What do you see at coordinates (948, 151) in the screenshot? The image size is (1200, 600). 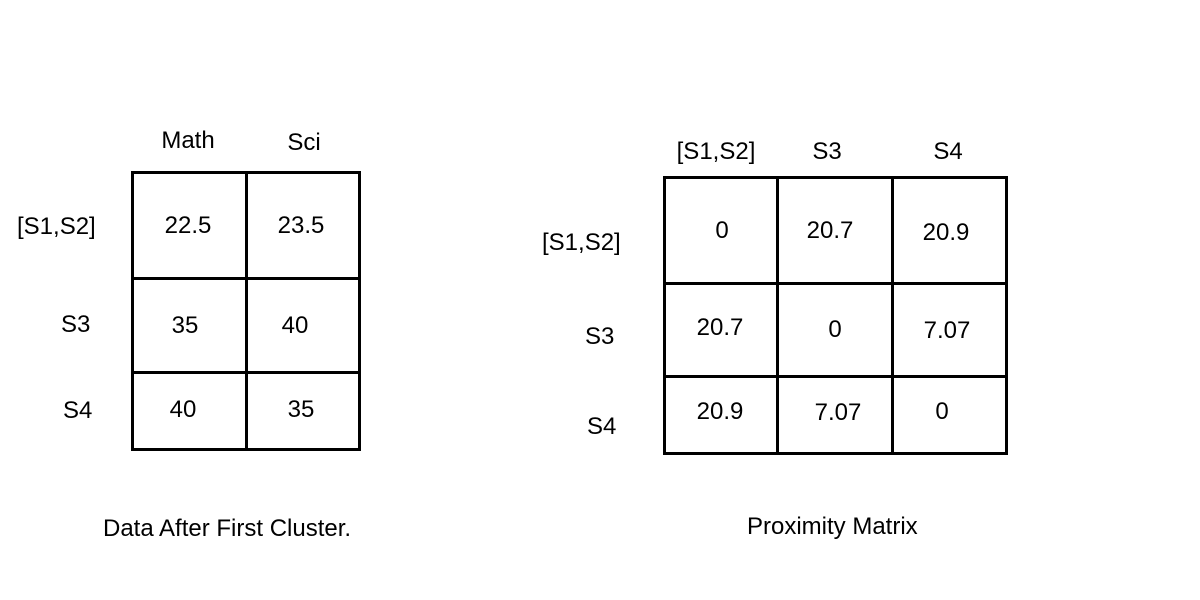 I see `col-header-s4: S4` at bounding box center [948, 151].